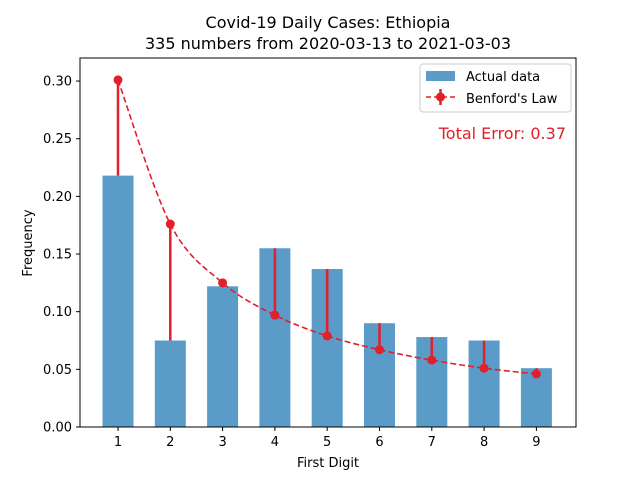 Image resolution: width=640 pixels, height=480 pixels. I want to click on y-axis-ticks: 0.00 0.05 0.10 0.15 0.20 0.25 0.30, so click(61, 255).